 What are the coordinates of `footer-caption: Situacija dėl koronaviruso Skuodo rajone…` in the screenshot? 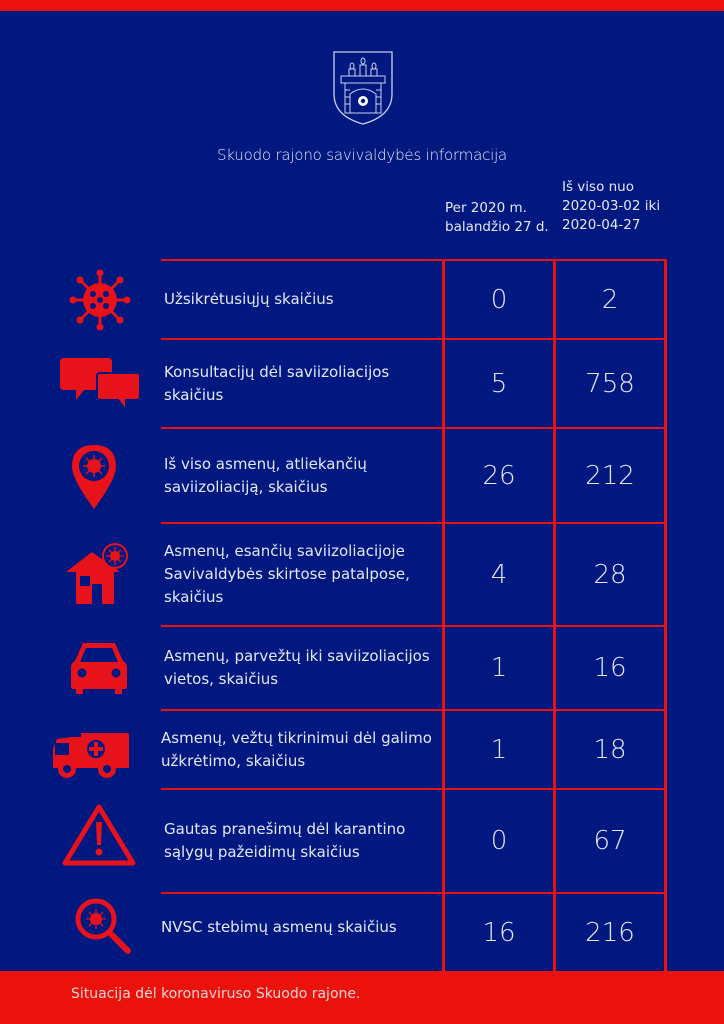 It's located at (216, 994).